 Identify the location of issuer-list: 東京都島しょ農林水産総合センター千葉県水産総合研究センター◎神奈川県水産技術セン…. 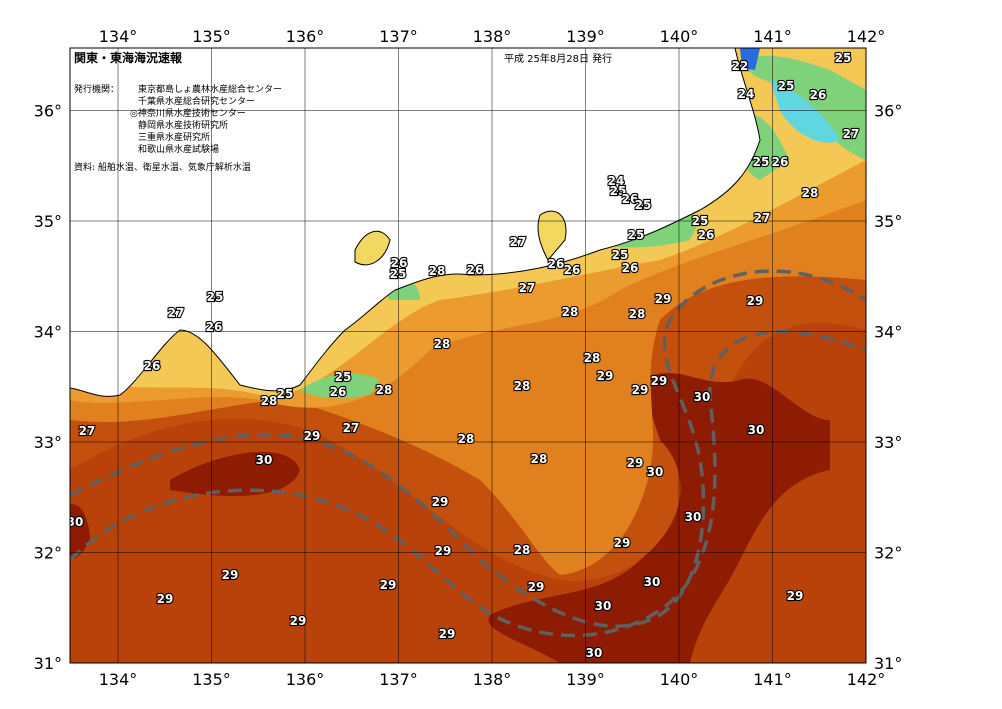
(206, 119).